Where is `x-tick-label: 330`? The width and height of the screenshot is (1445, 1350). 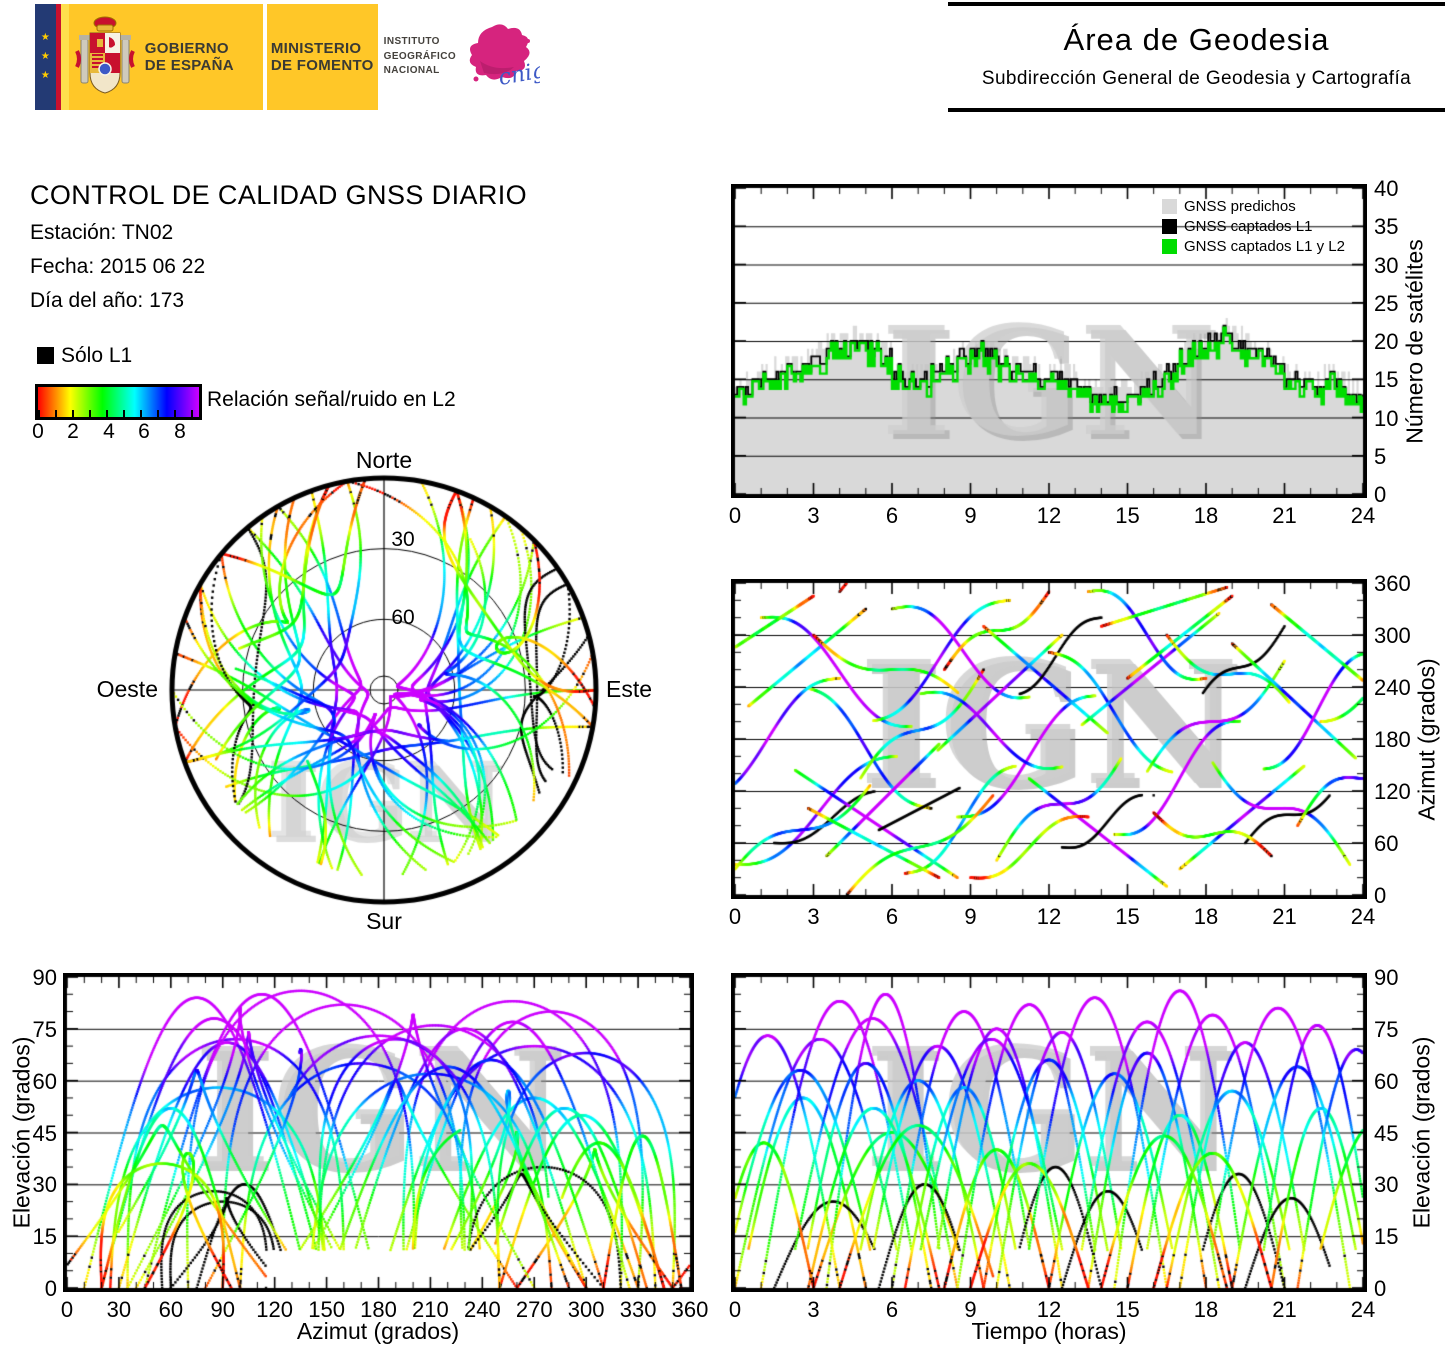 x-tick-label: 330 is located at coordinates (638, 1309).